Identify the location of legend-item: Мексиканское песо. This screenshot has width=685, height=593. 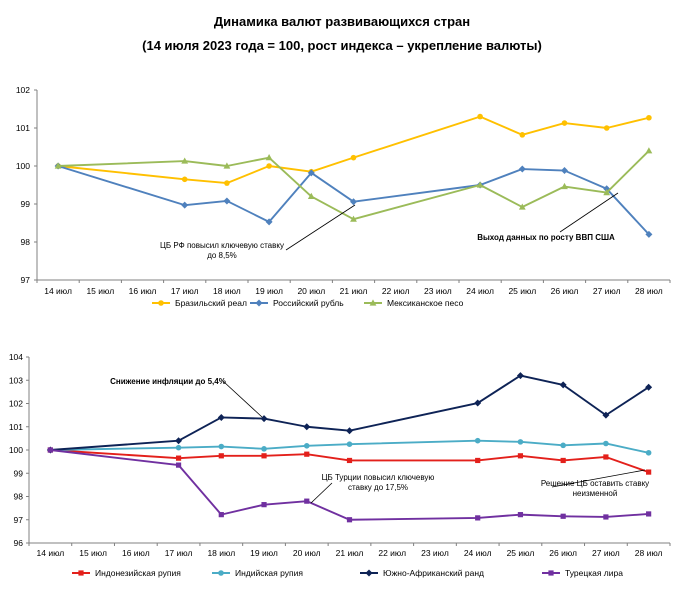
(414, 303).